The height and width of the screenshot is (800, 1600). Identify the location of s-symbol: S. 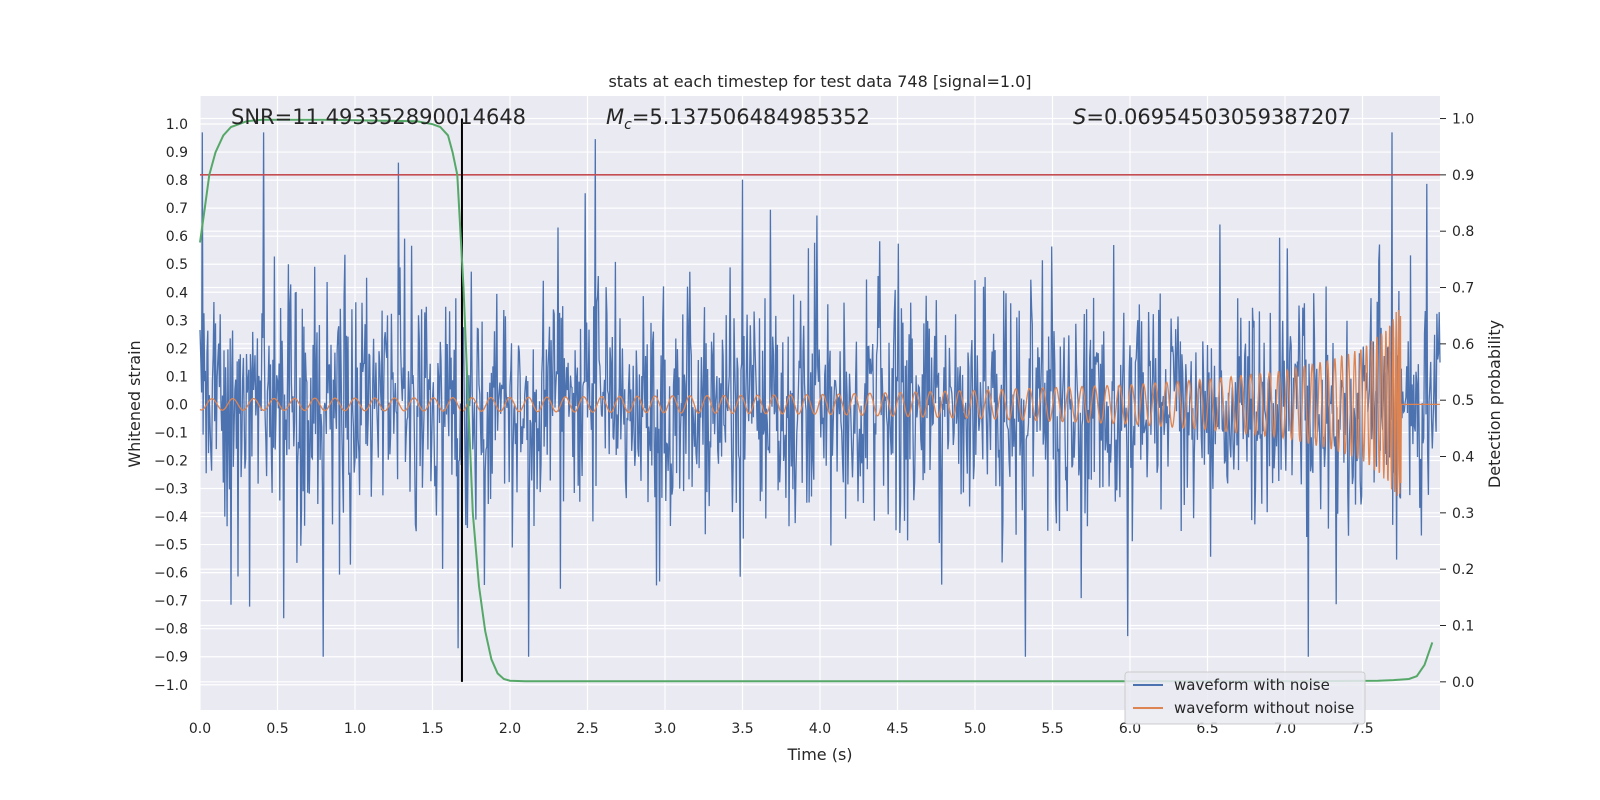
(1079, 117).